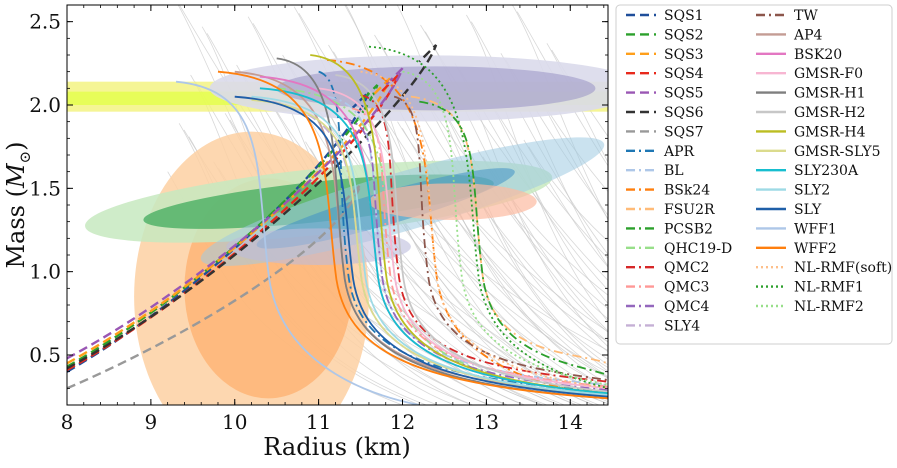 The width and height of the screenshot is (897, 468). What do you see at coordinates (687, 307) in the screenshot?
I see `legend-label: QMC4` at bounding box center [687, 307].